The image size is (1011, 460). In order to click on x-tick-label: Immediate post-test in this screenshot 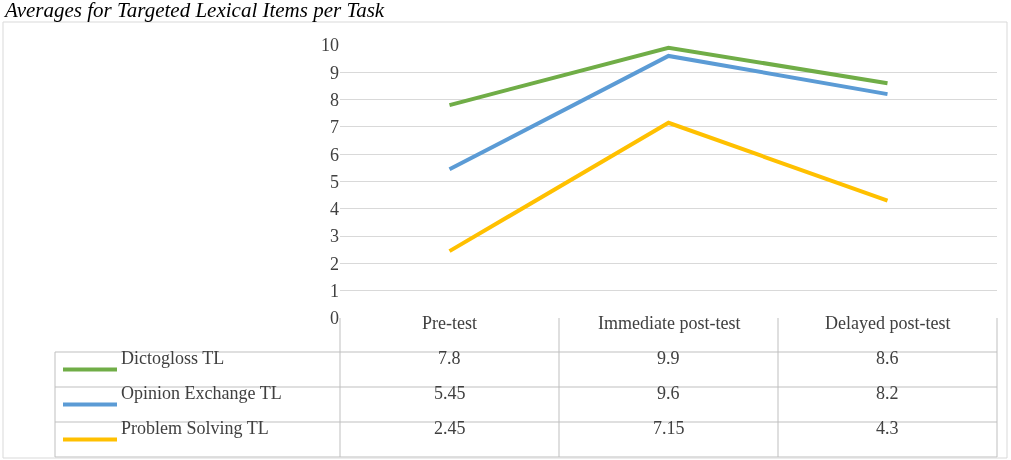, I will do `click(669, 323)`.